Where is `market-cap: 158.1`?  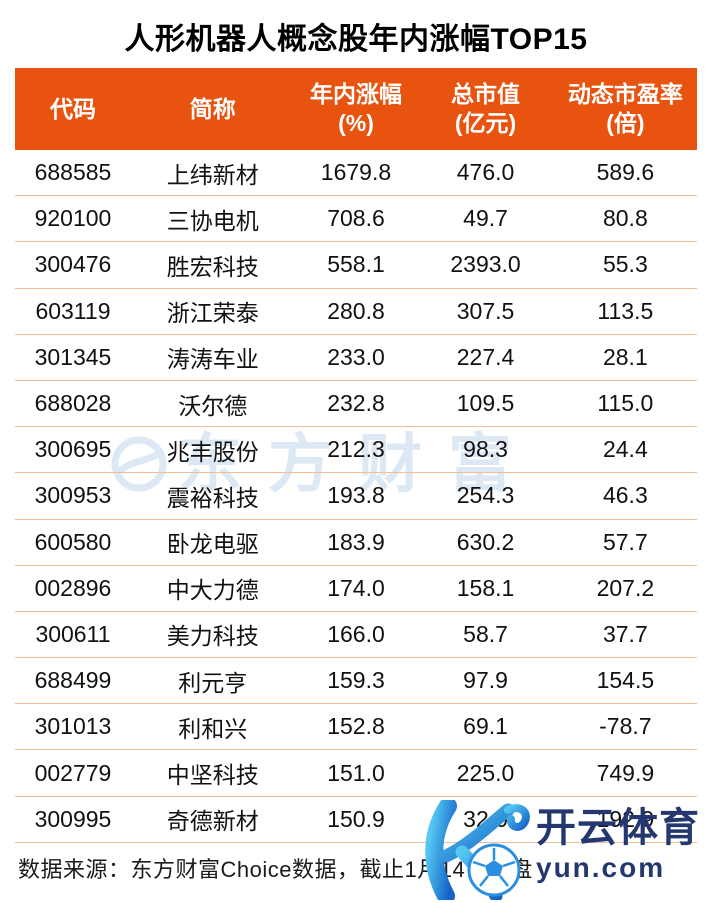
market-cap: 158.1 is located at coordinates (485, 587).